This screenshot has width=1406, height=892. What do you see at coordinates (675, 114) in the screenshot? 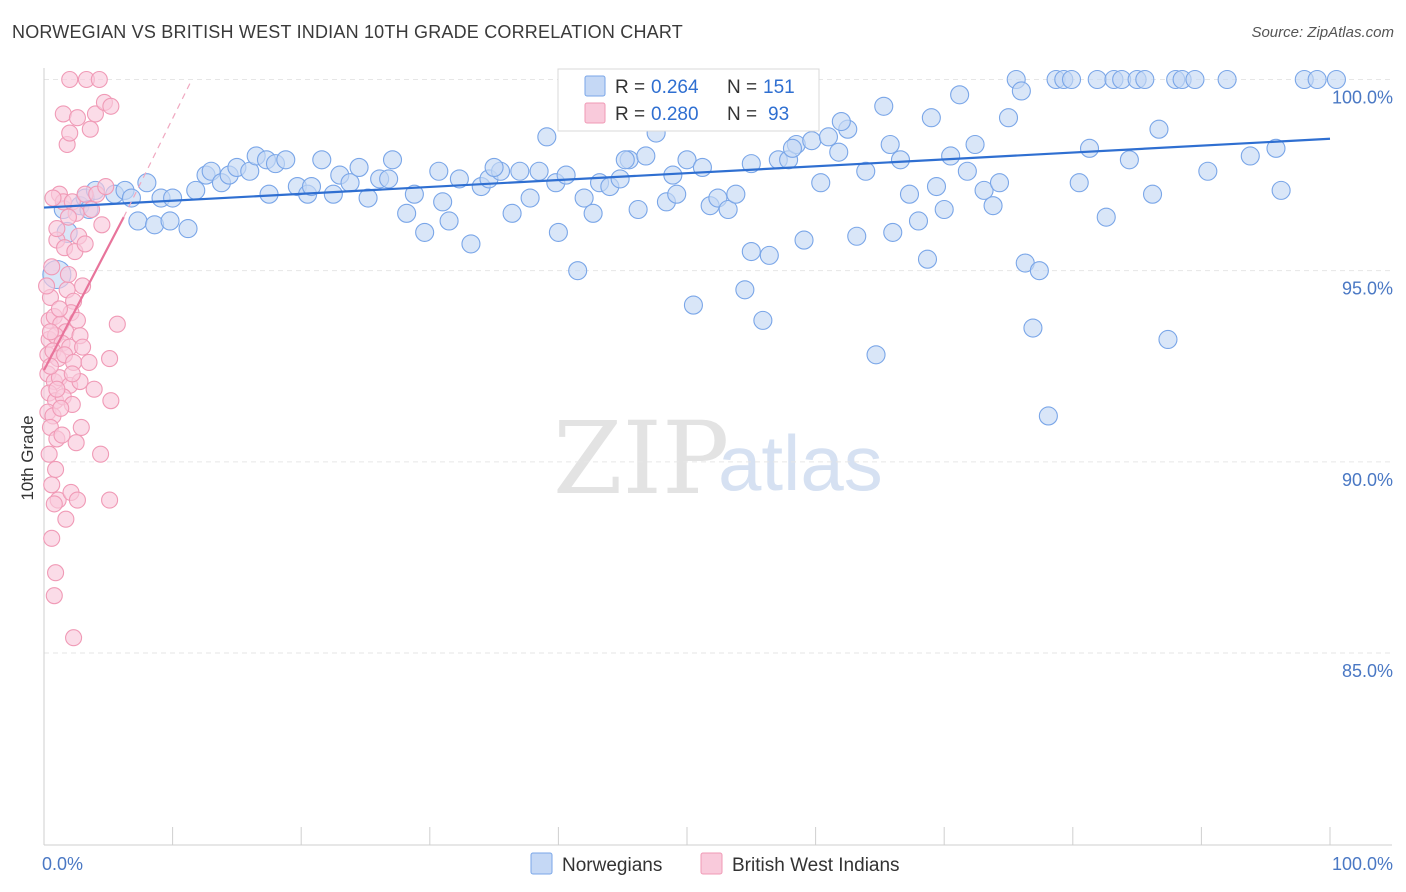
I see `stats-r-value-1: 0.280` at bounding box center [675, 114].